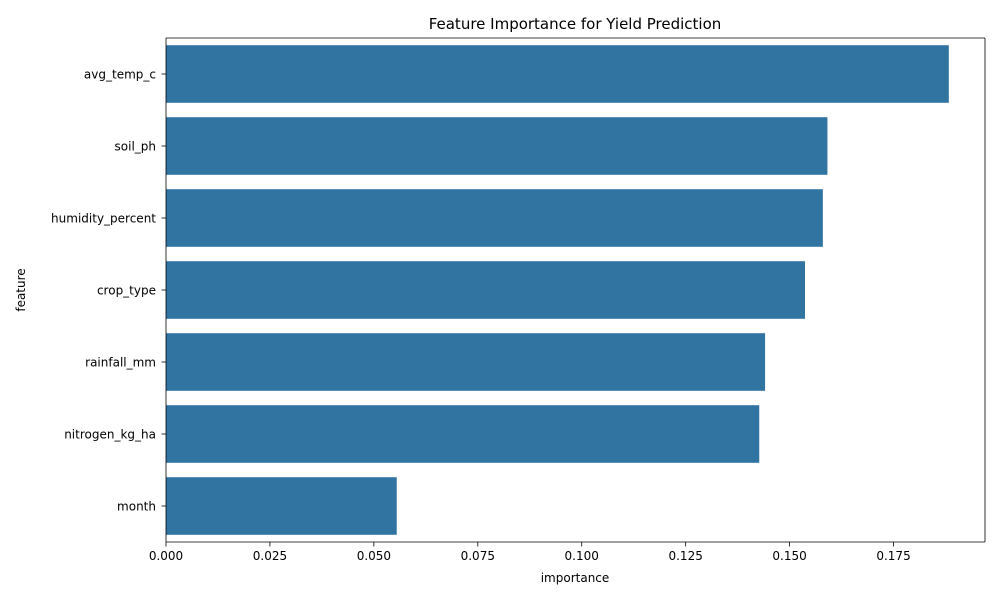 The image size is (1000, 600). What do you see at coordinates (270, 556) in the screenshot?
I see `x-tick-label: 0.025` at bounding box center [270, 556].